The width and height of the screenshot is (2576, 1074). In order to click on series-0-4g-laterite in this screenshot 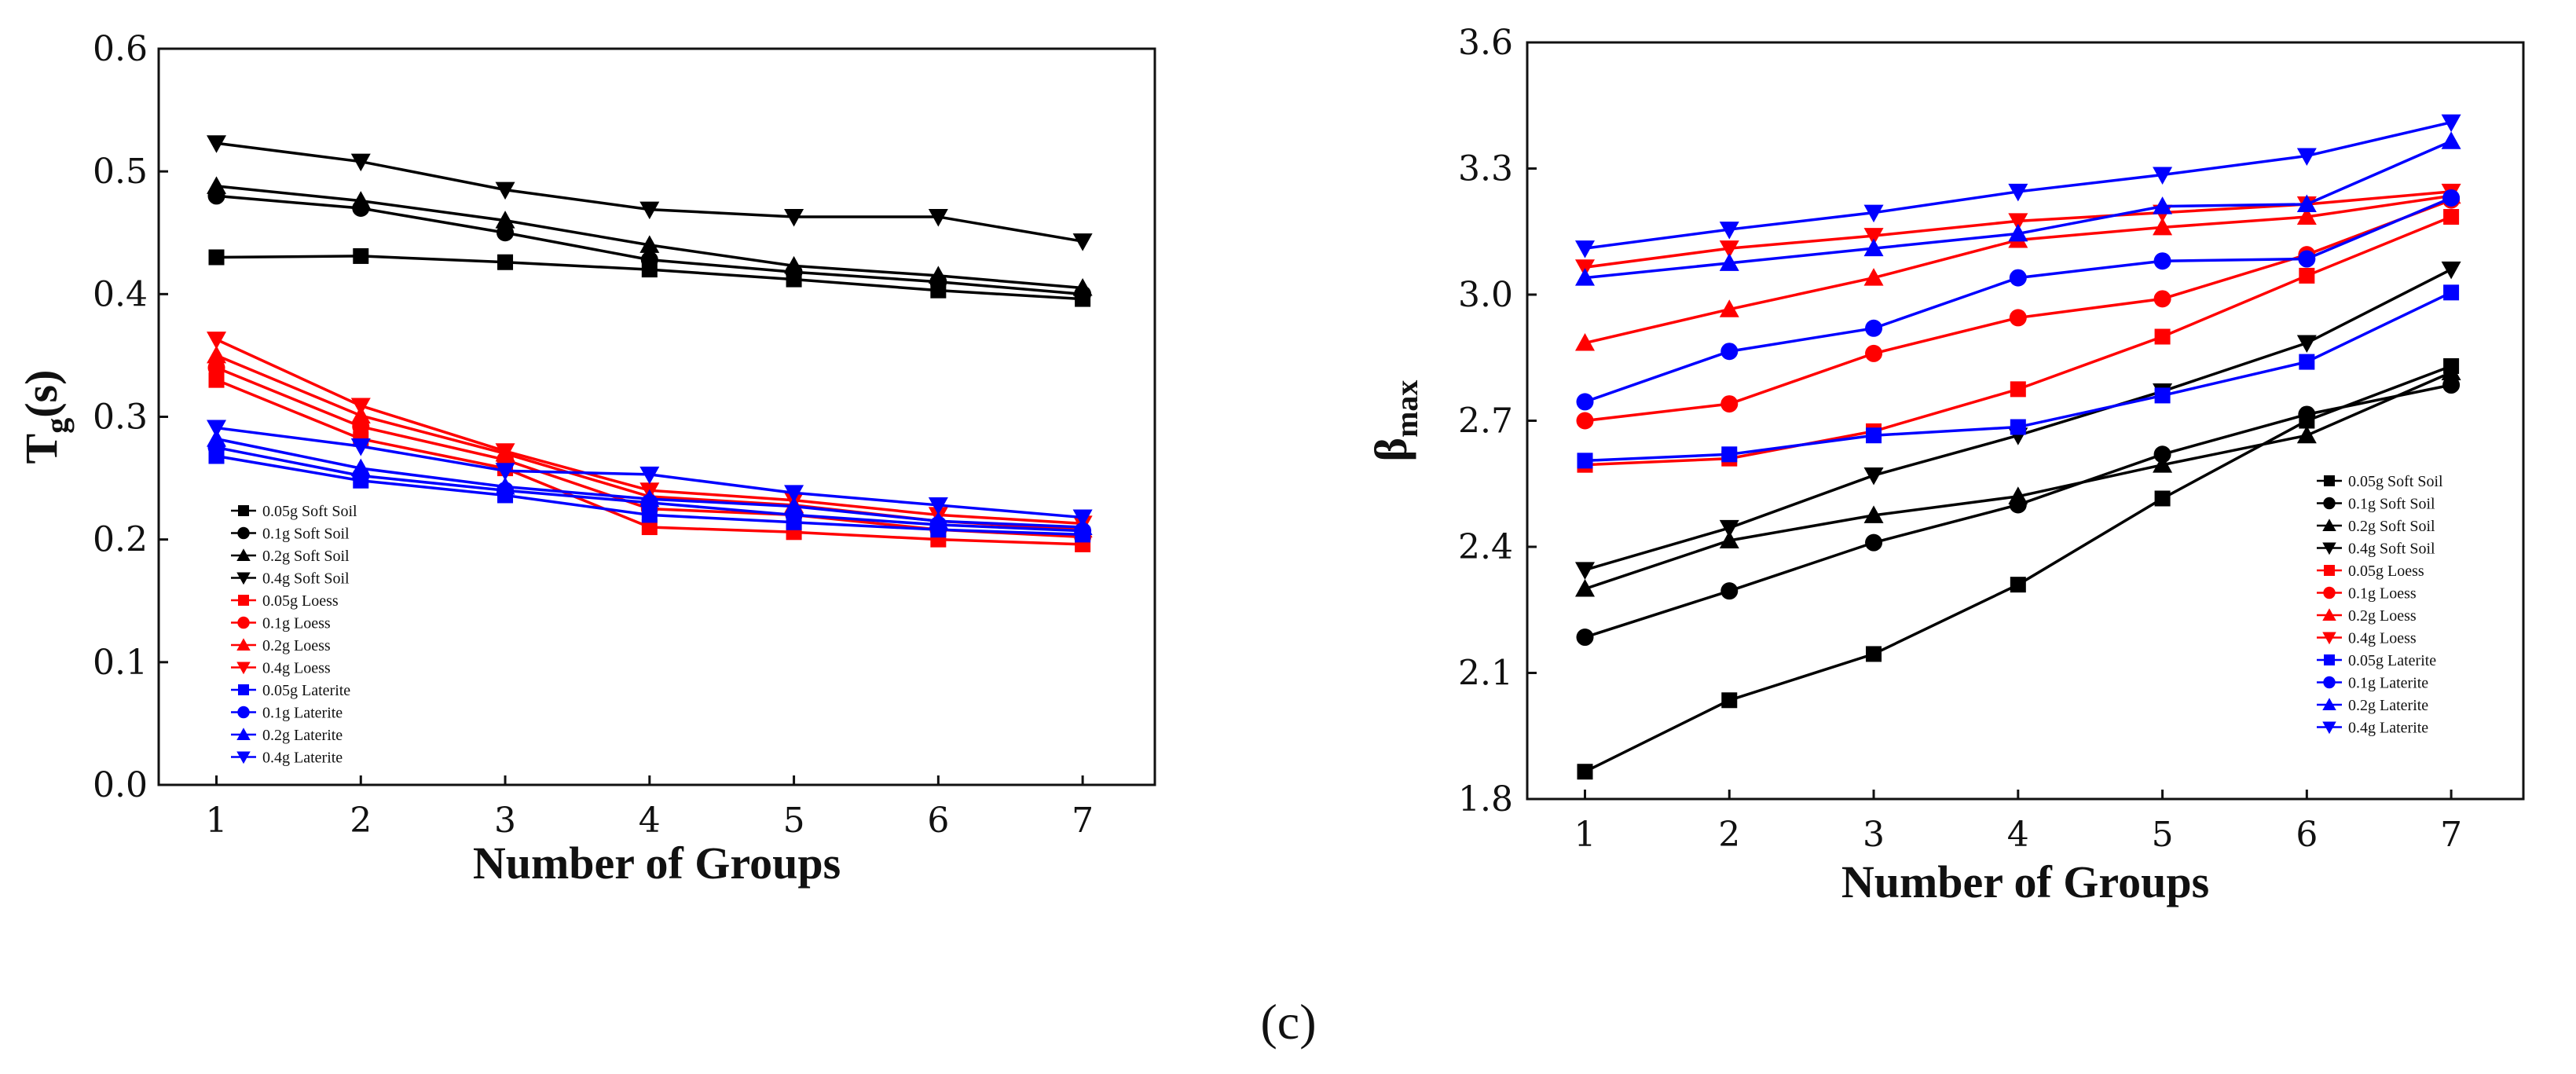, I will do `click(650, 474)`.